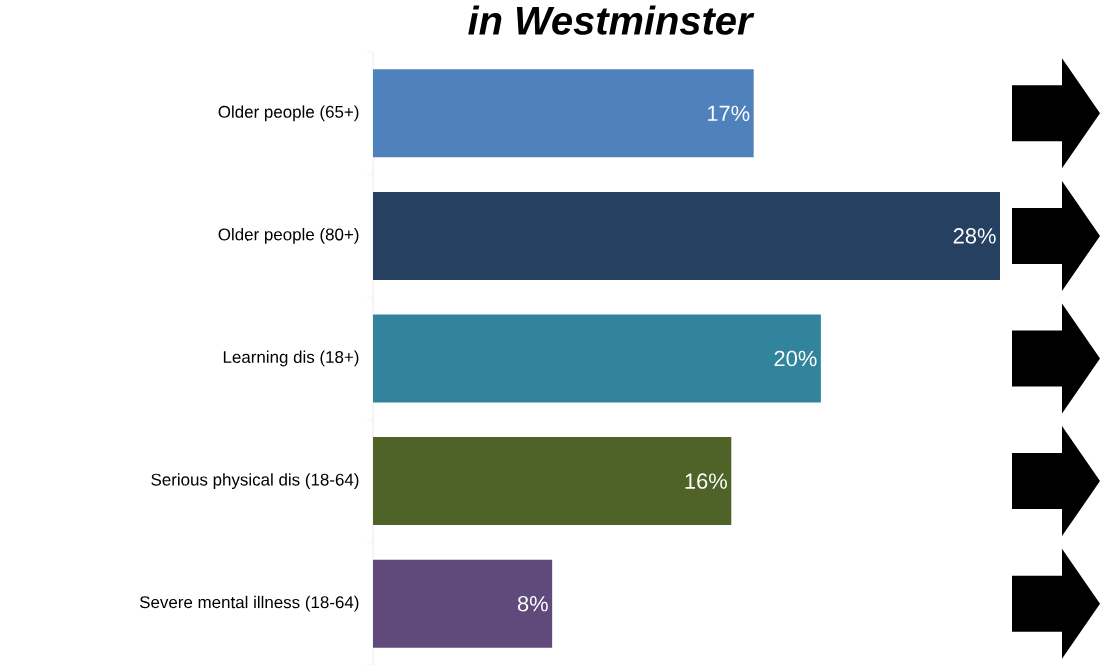 This screenshot has height=670, width=1102. I want to click on data-label: 8%, so click(532, 603).